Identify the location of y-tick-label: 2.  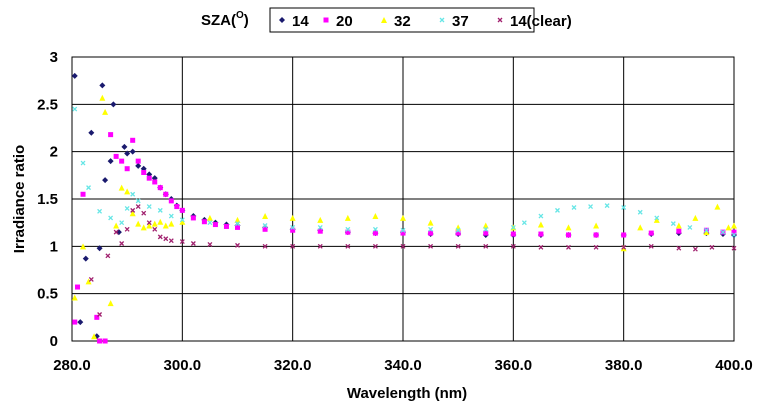
(54, 152).